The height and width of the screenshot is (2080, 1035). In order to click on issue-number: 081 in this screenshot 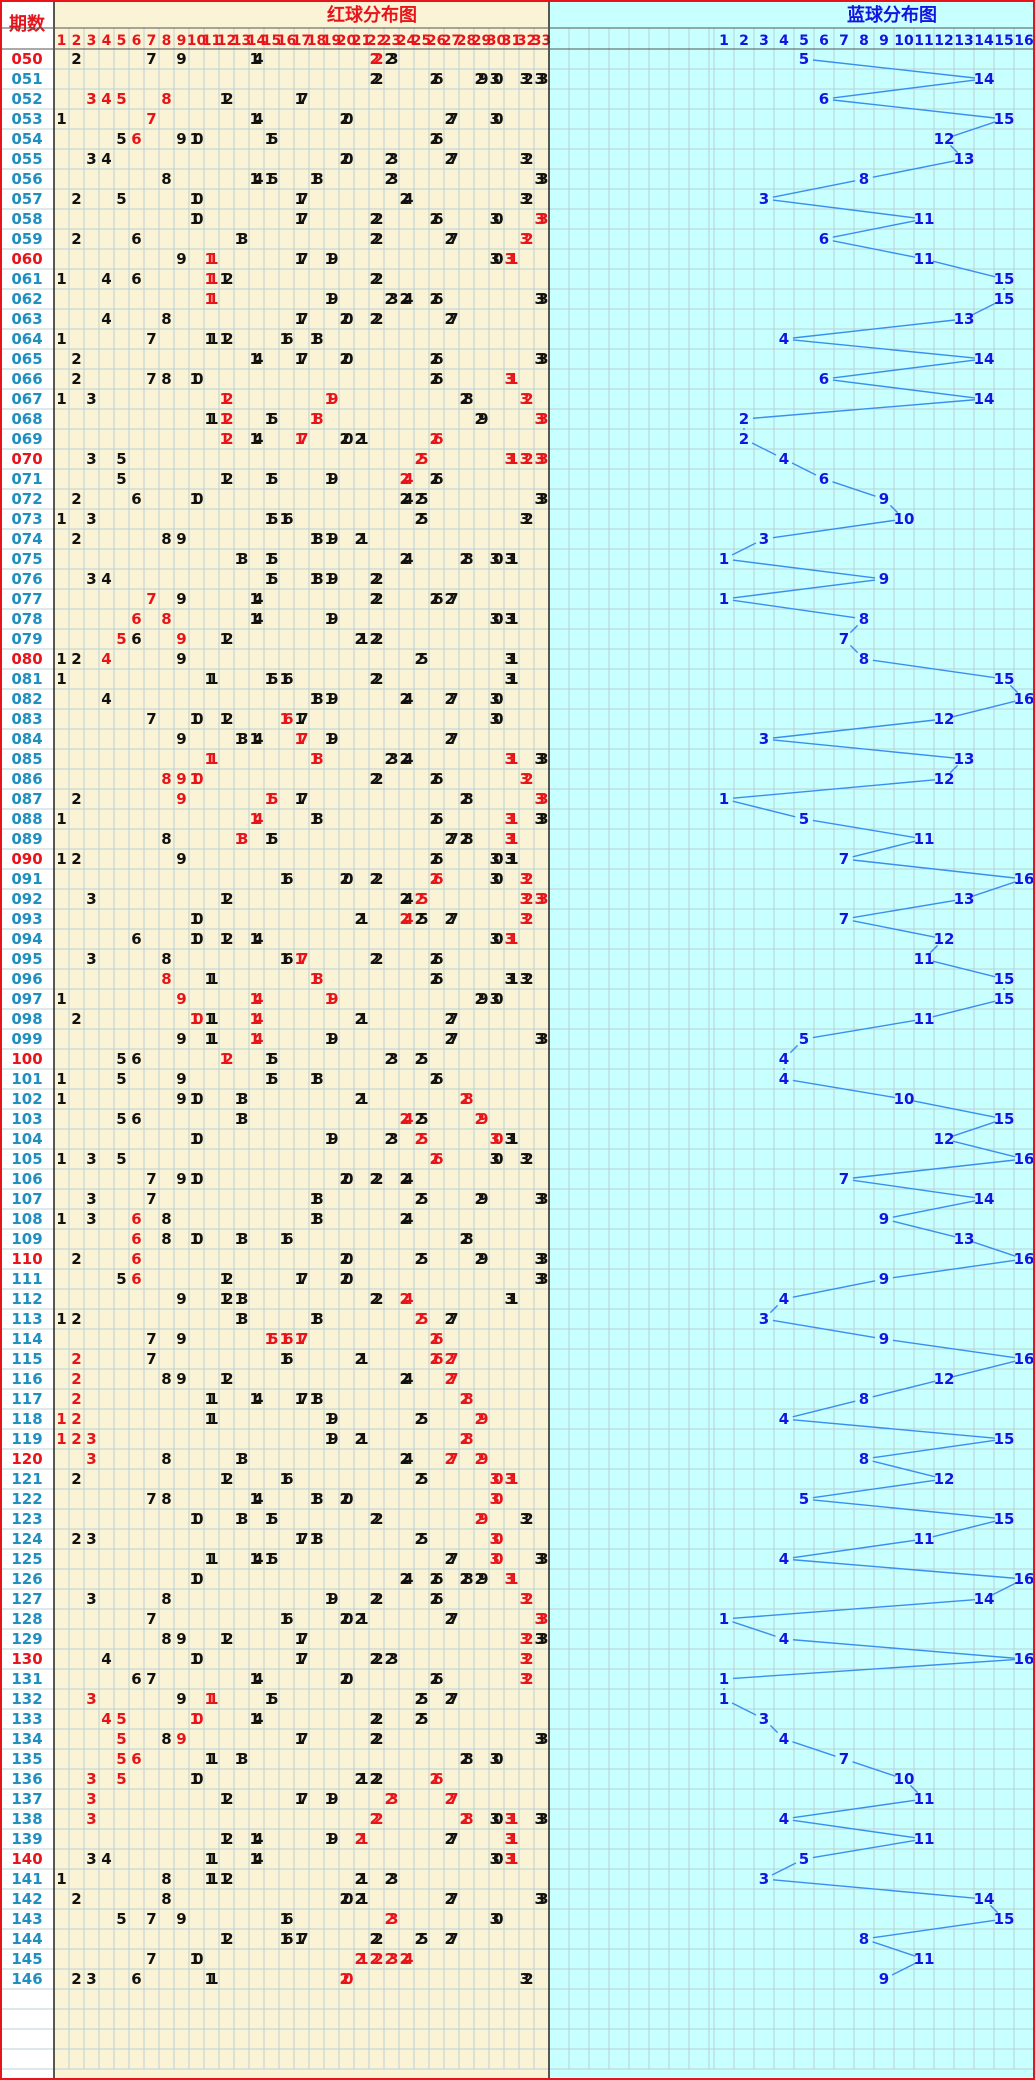, I will do `click(26, 679)`.